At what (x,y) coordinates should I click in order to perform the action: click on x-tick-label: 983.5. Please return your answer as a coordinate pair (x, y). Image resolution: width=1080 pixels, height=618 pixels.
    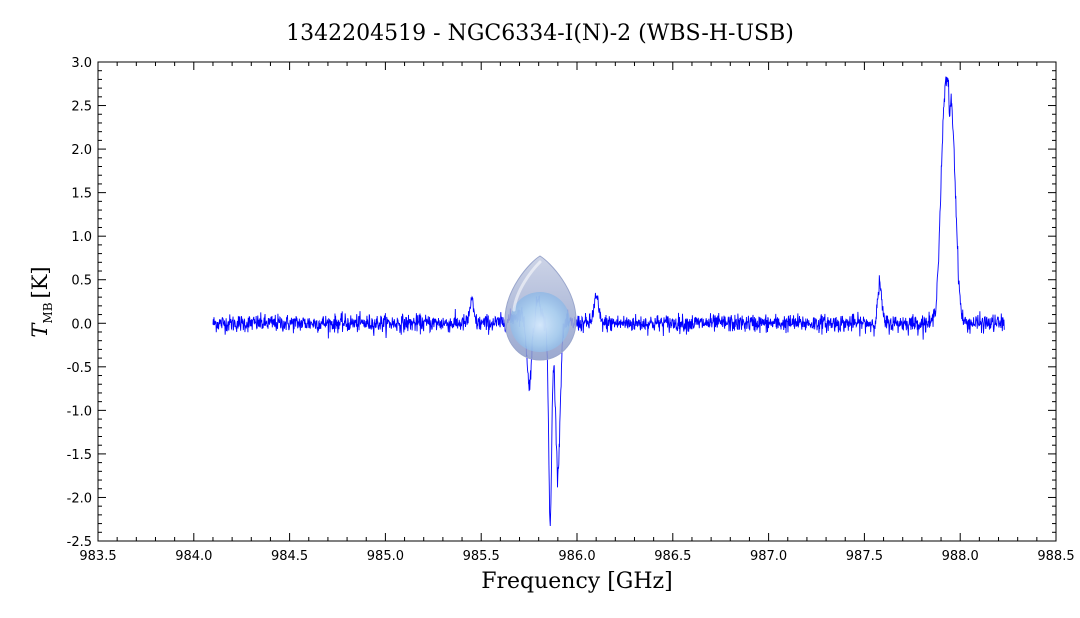
    Looking at the image, I should click on (97, 556).